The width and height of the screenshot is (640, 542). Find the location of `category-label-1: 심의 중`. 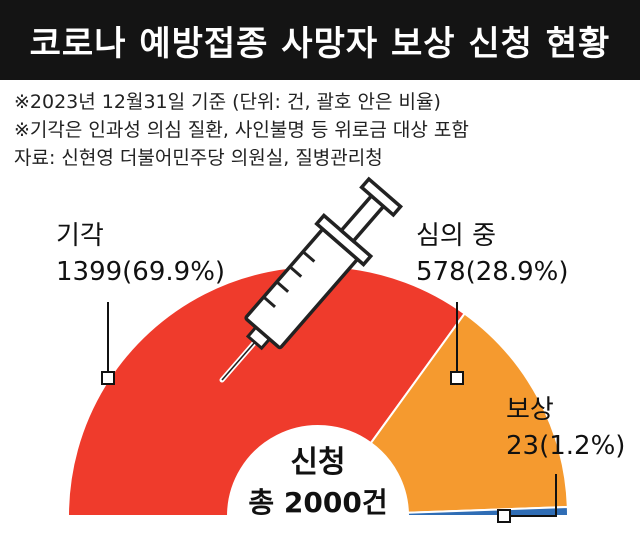

category-label-1: 심의 중 is located at coordinates (456, 236).